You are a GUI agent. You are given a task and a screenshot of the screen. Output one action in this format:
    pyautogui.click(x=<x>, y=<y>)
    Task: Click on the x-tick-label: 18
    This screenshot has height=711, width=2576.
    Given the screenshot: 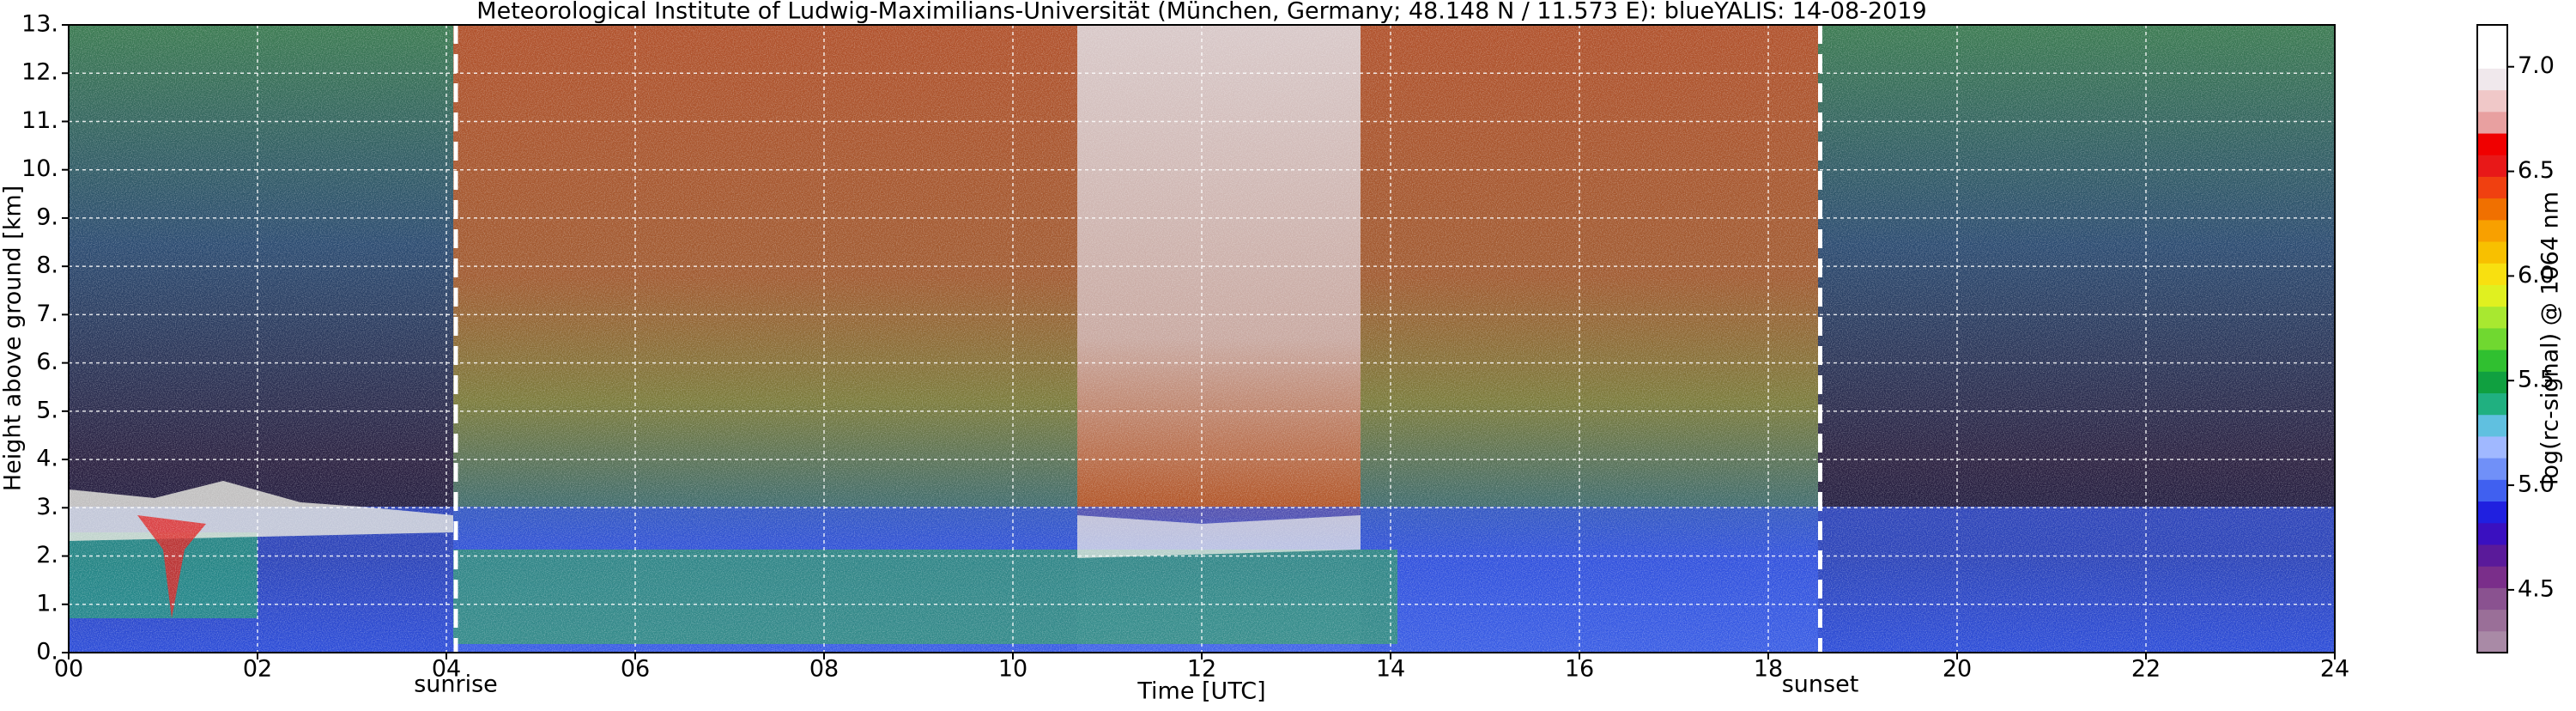 What is the action you would take?
    pyautogui.click(x=1768, y=669)
    